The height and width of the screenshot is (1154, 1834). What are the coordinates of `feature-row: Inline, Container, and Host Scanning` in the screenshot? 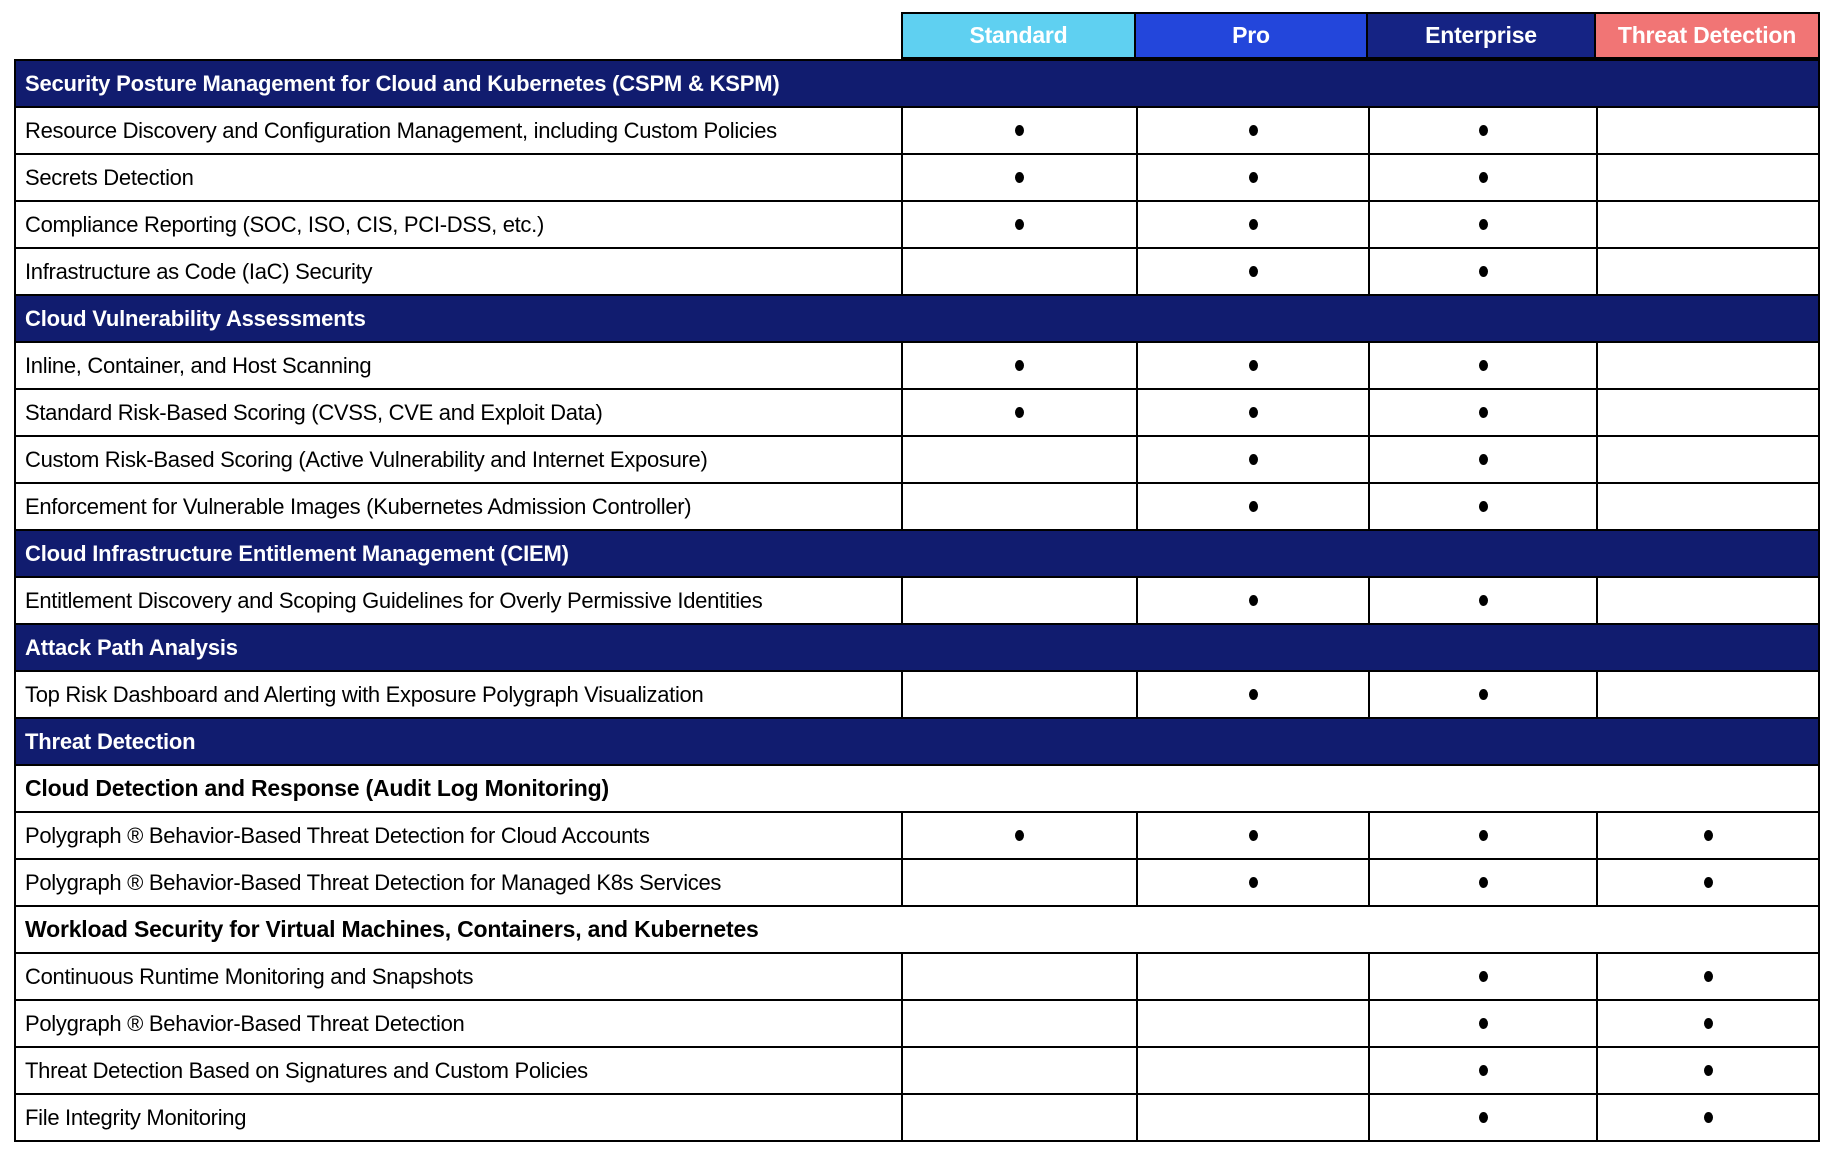 It's located at (917, 366).